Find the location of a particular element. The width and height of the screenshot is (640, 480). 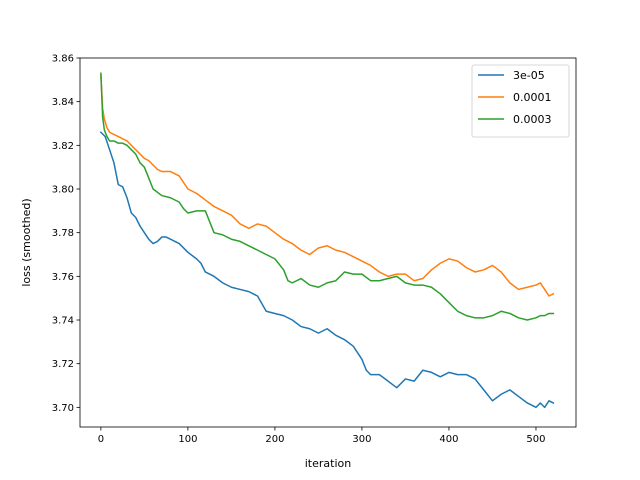

y-axis: 3.70 3.72 3.74 3.76 3.78 3.80 3.82 3.84 3.86 is located at coordinates (66, 234).